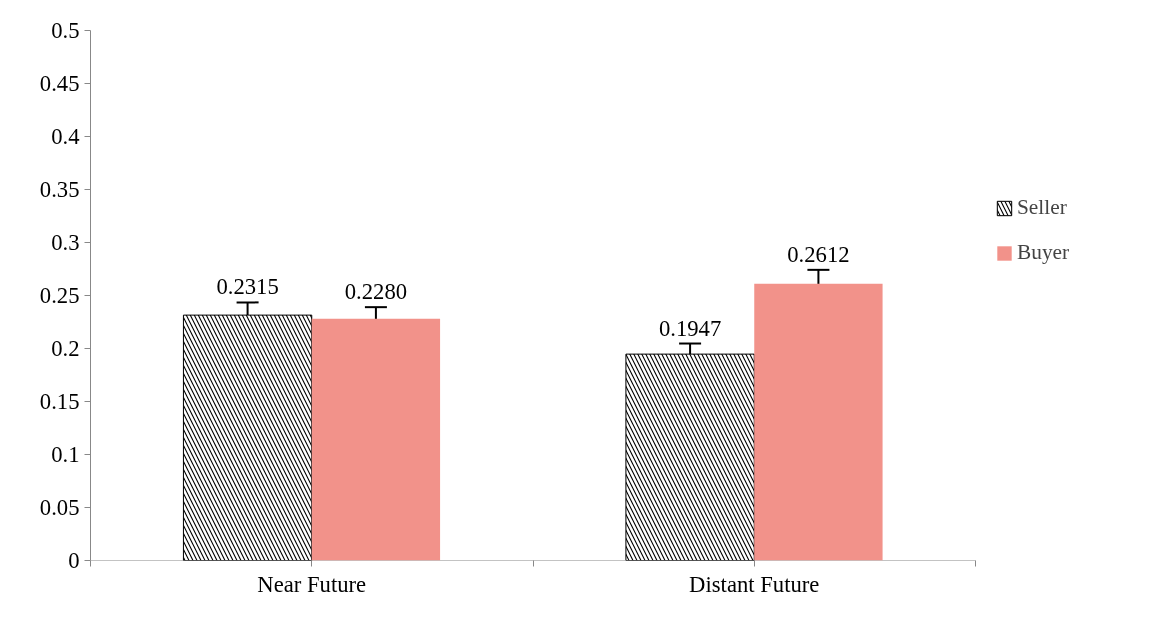 The width and height of the screenshot is (1159, 633). Describe the element at coordinates (59, 401) in the screenshot. I see `y-tick-label: 0.15` at that location.